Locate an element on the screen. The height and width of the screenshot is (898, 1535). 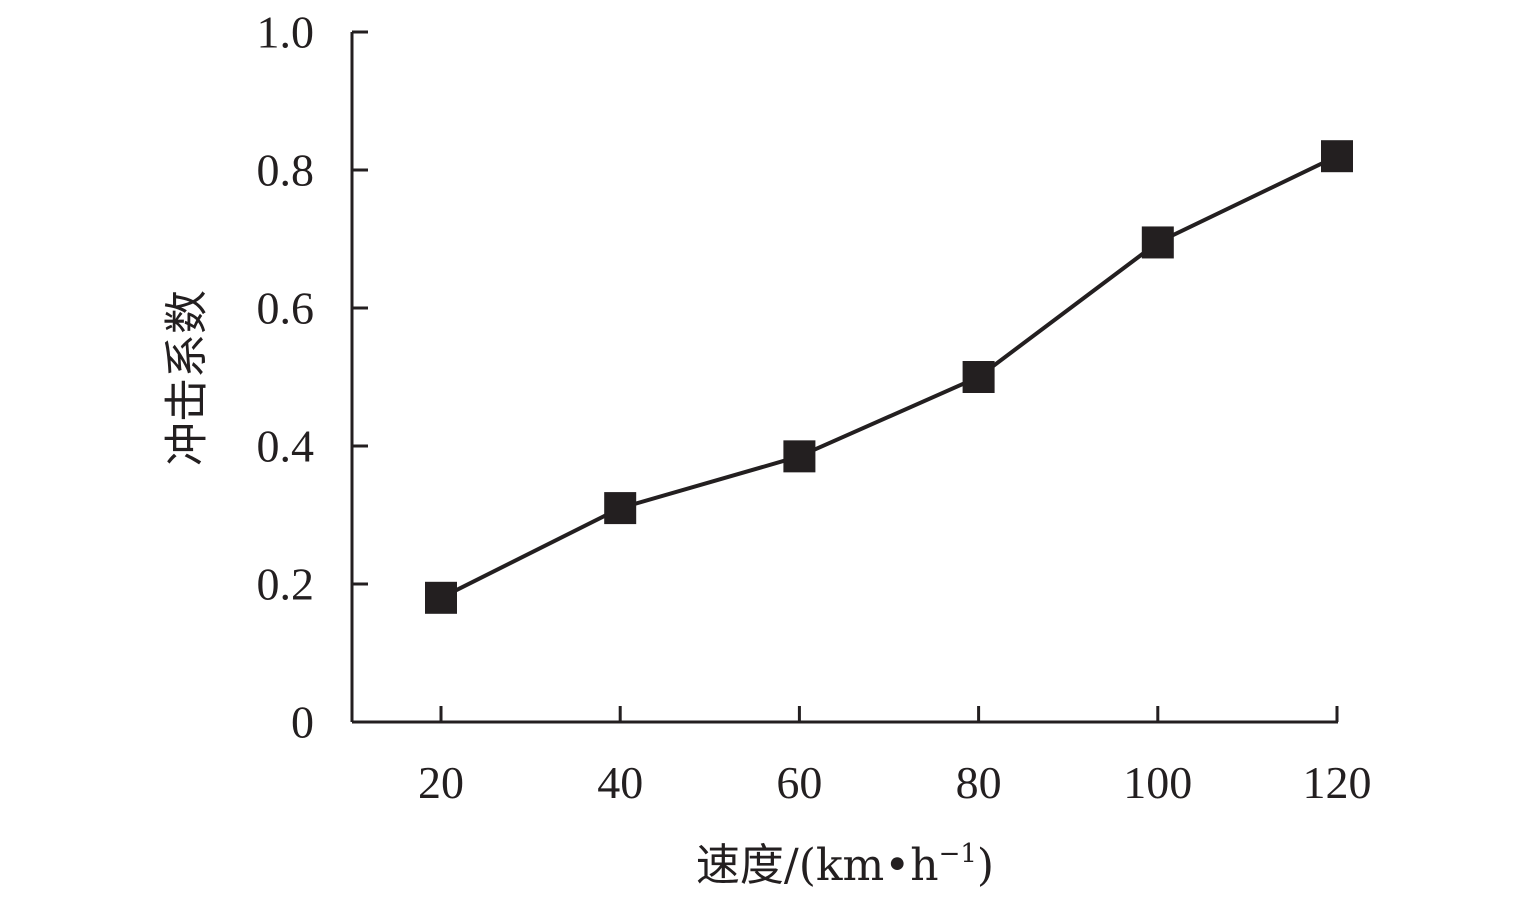
y-axis: 0 0.2 0.4 0.6 0.8 1.0 is located at coordinates (312, 377).